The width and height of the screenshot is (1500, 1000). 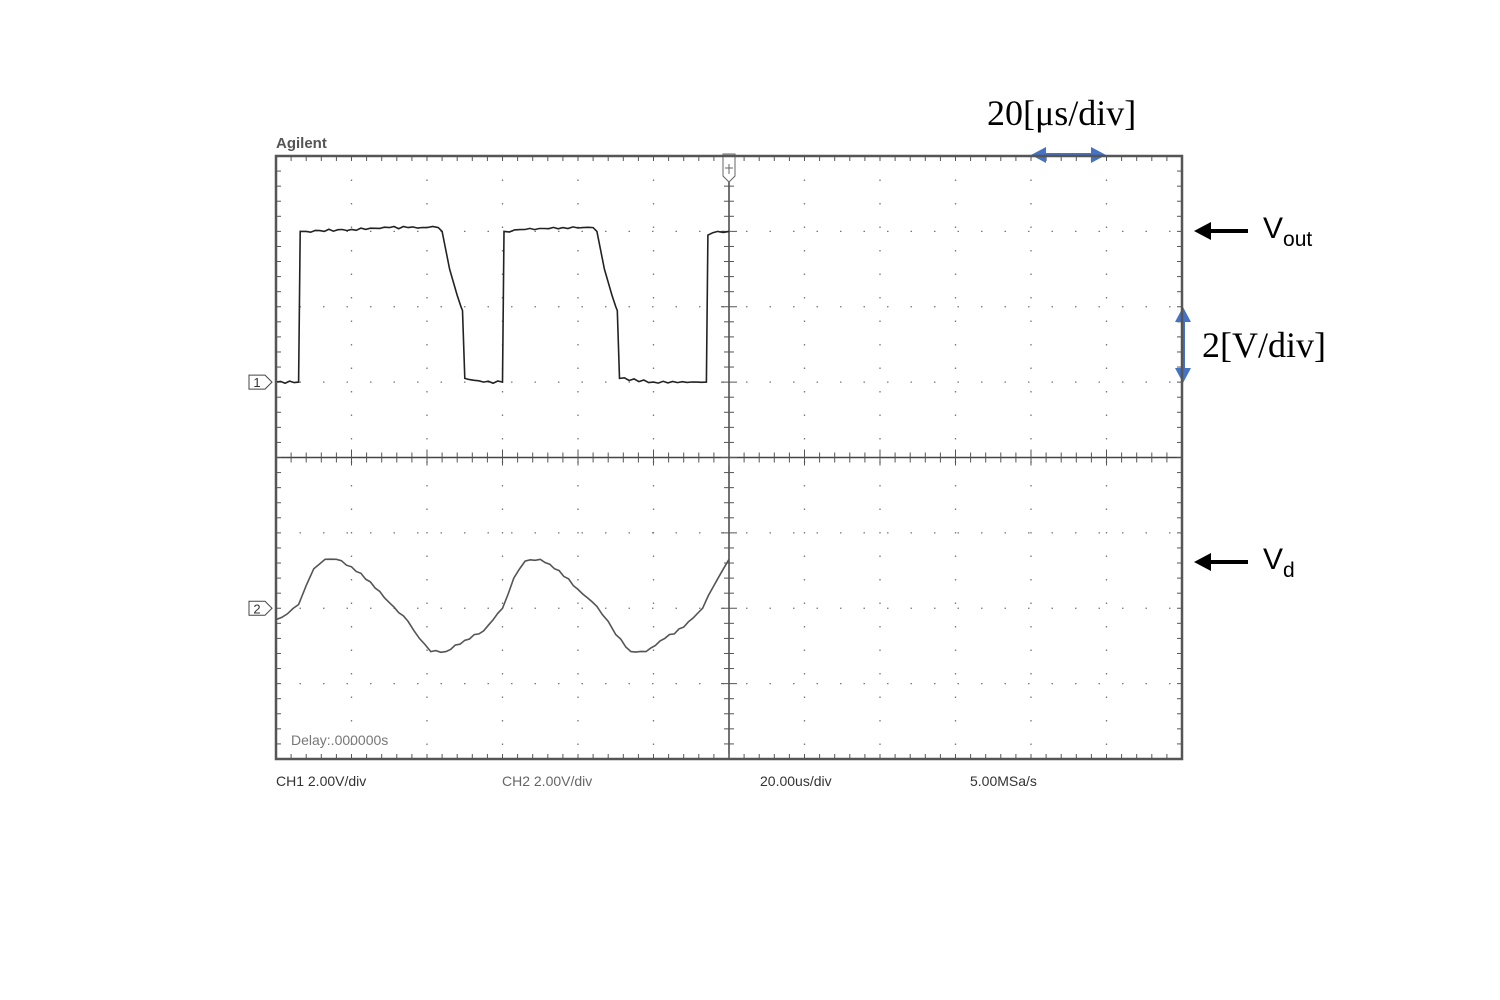 What do you see at coordinates (502, 439) in the screenshot?
I see `scope-traces` at bounding box center [502, 439].